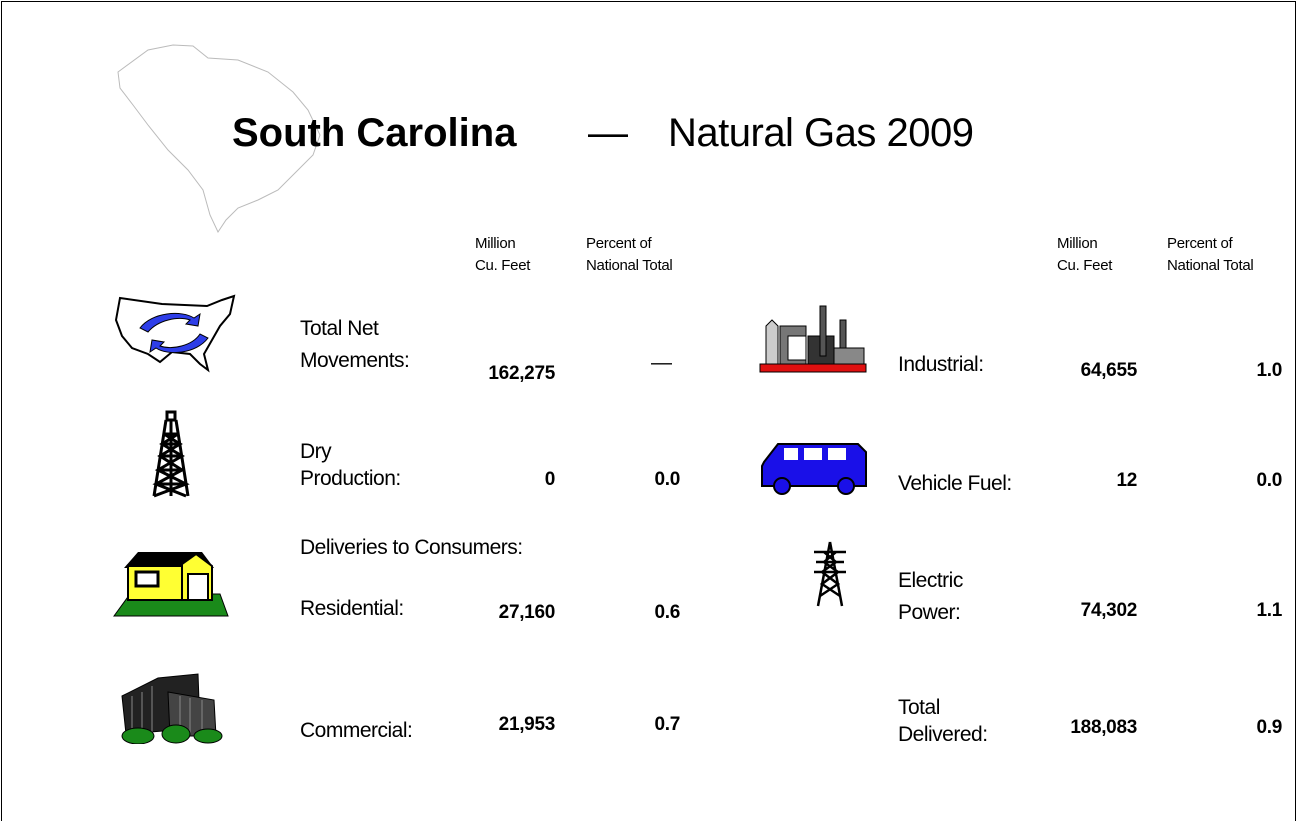 This screenshot has height=821, width=1299. I want to click on percent-value: 0.9, so click(1269, 727).